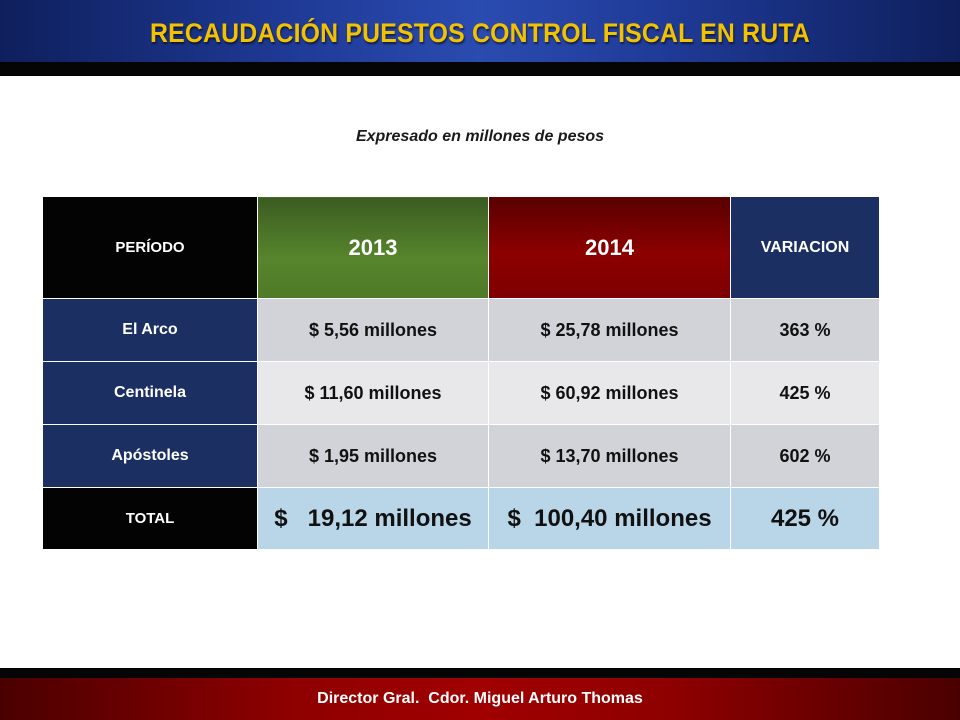 This screenshot has width=960, height=720. I want to click on column-header-2014: 2014, so click(609, 247).